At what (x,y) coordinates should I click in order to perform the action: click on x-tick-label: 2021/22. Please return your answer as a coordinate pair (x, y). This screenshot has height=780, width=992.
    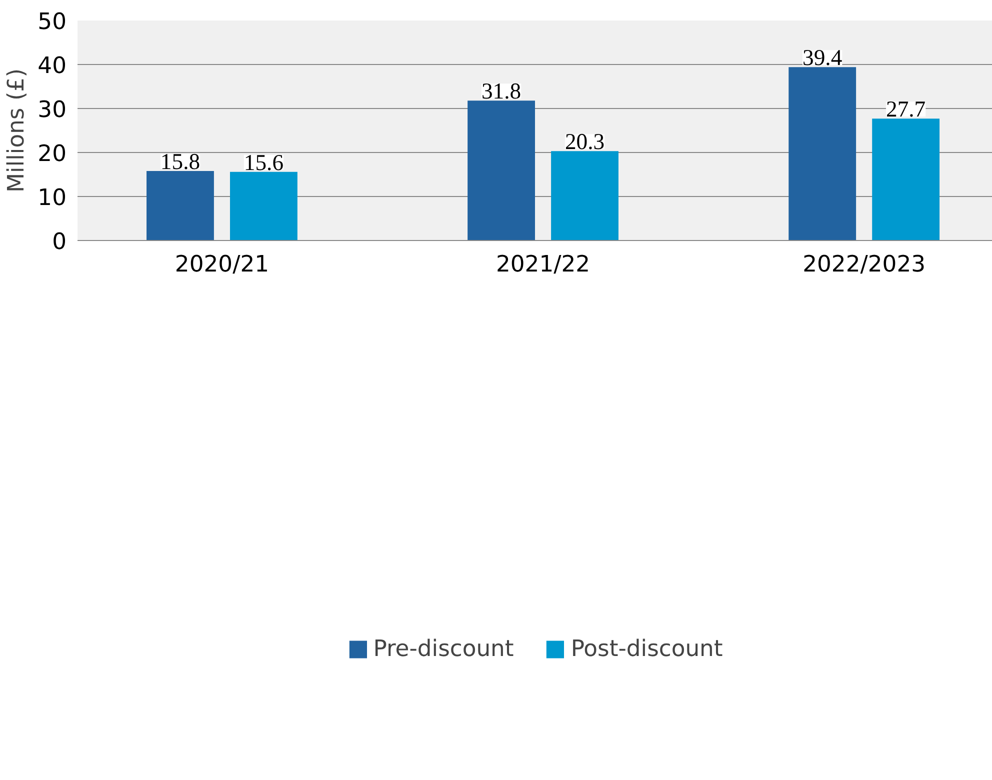
    Looking at the image, I should click on (543, 265).